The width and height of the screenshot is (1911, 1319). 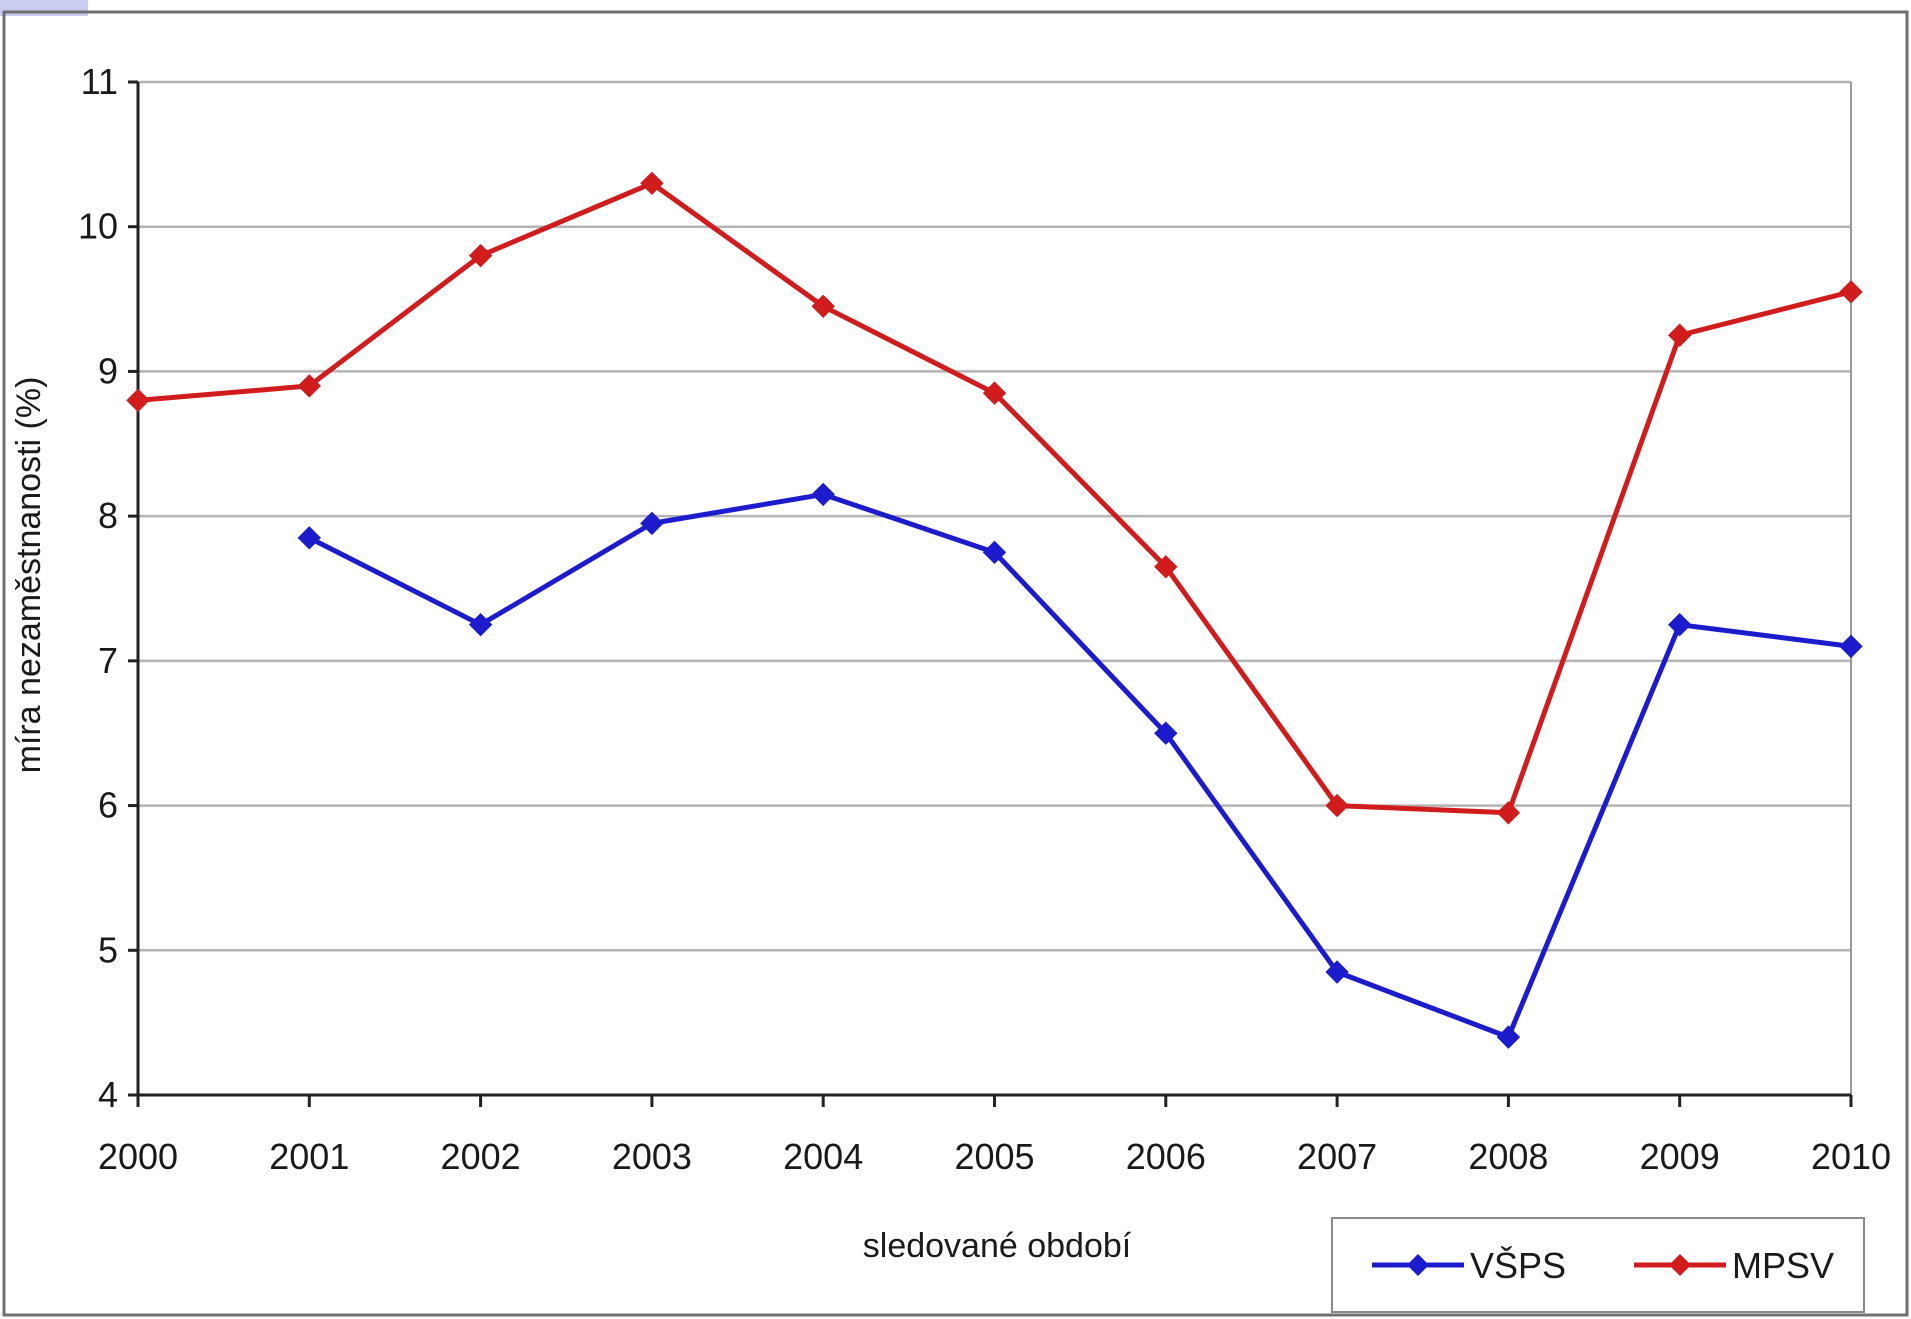 I want to click on y-tick-label: 9, so click(x=108, y=370).